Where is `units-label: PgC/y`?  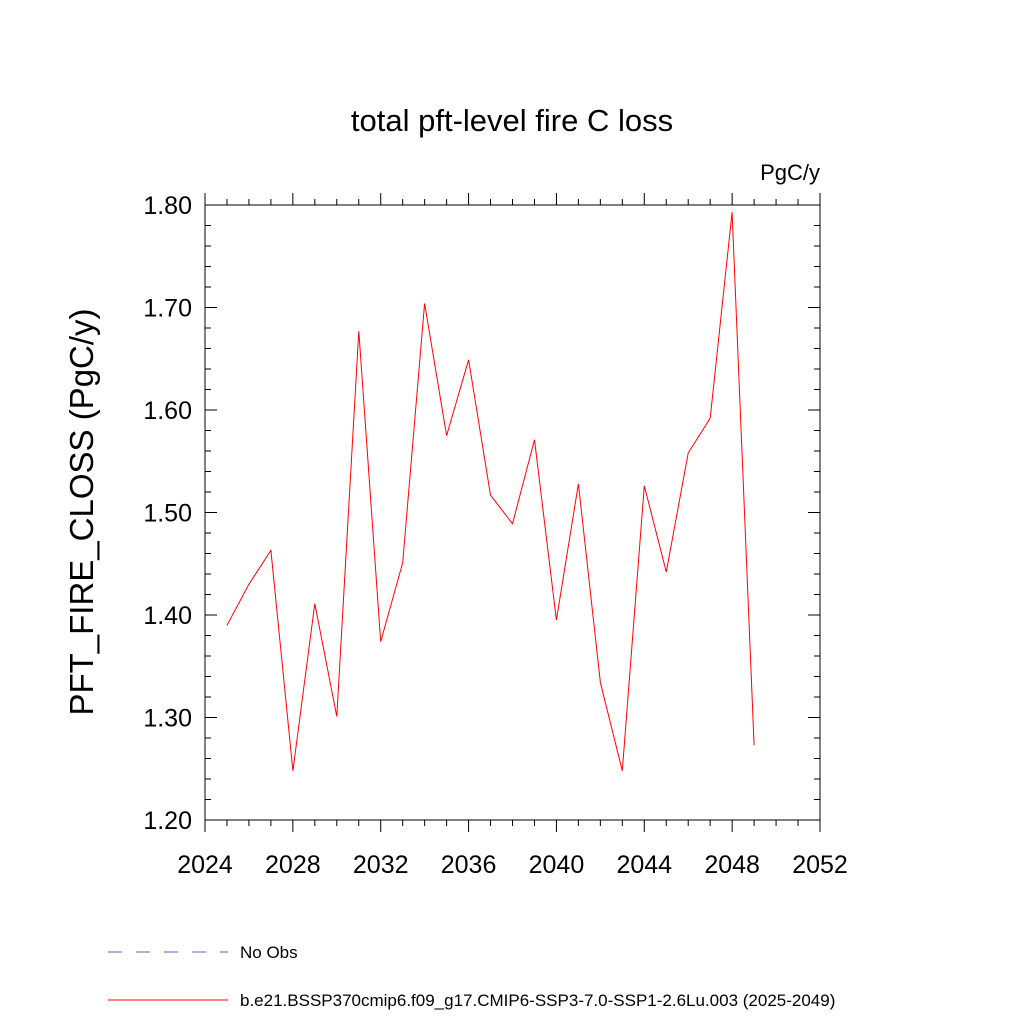
units-label: PgC/y is located at coordinates (790, 172).